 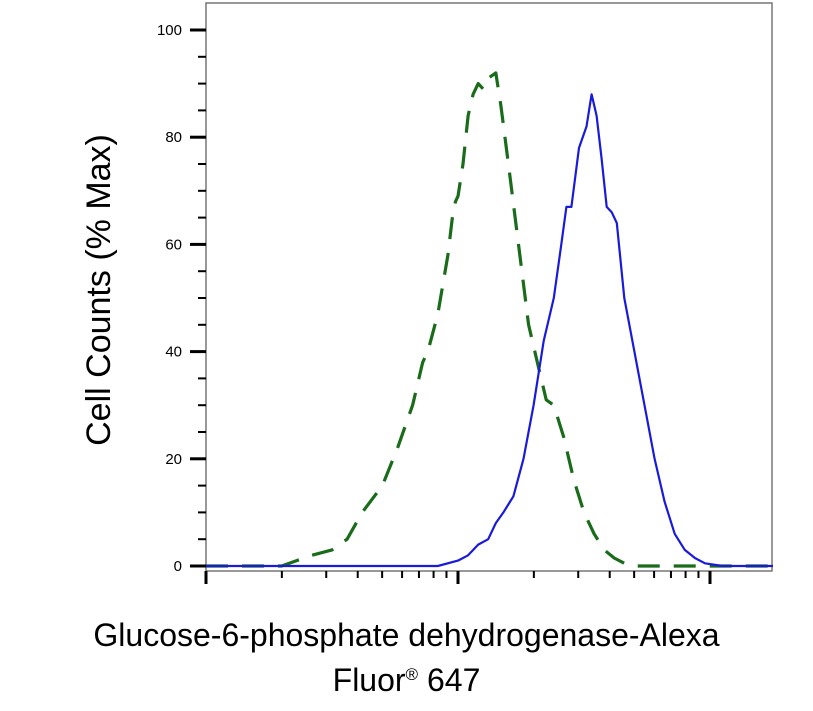 I want to click on x-axis-title-number: 647, so click(x=449, y=680).